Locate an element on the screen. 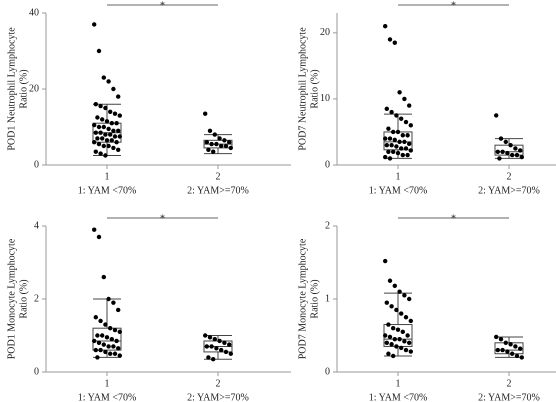  y-axis-label: POD1 Monocyte Lymphocyte is located at coordinates (11, 298).